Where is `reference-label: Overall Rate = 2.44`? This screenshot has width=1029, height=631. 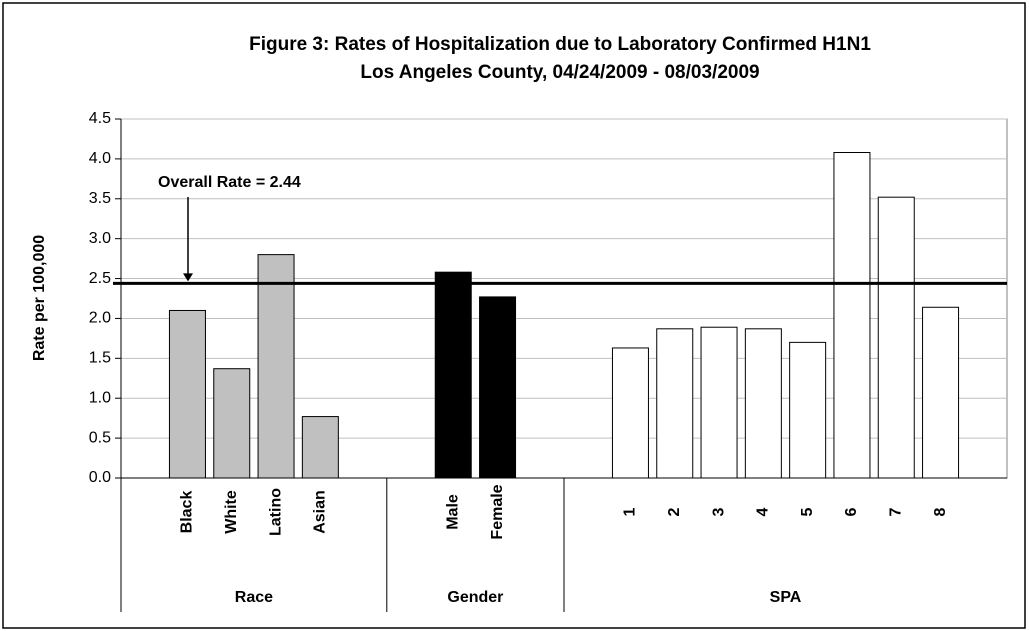 reference-label: Overall Rate = 2.44 is located at coordinates (229, 182).